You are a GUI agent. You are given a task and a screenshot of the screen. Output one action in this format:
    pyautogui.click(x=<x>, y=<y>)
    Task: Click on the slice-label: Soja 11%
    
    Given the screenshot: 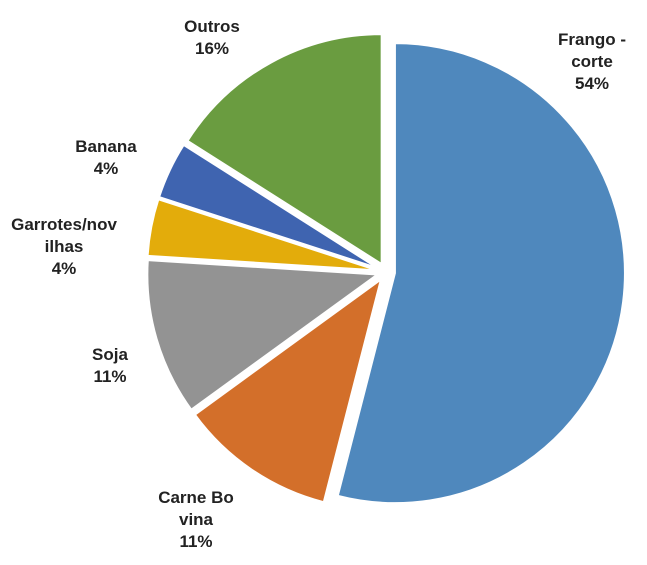 What is the action you would take?
    pyautogui.click(x=110, y=366)
    